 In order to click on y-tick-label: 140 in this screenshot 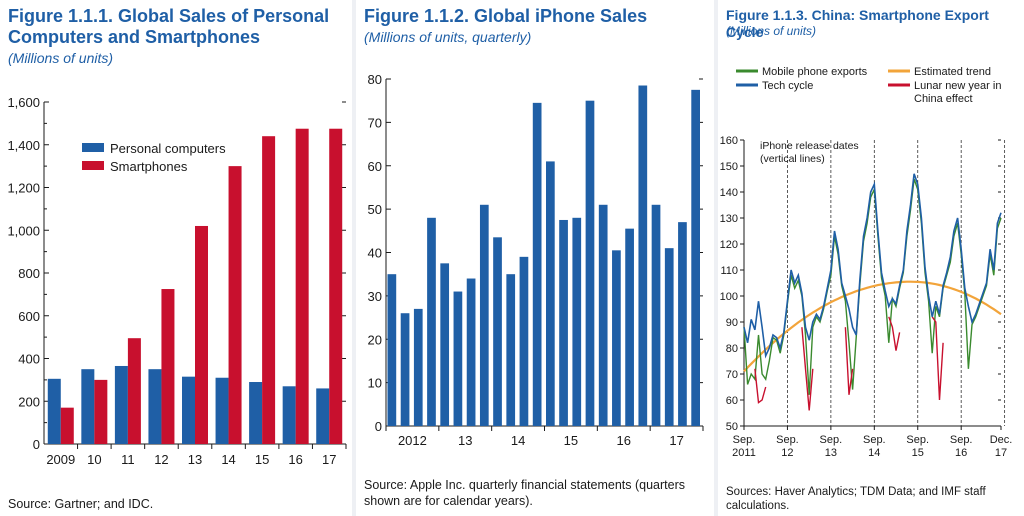, I will do `click(729, 193)`.